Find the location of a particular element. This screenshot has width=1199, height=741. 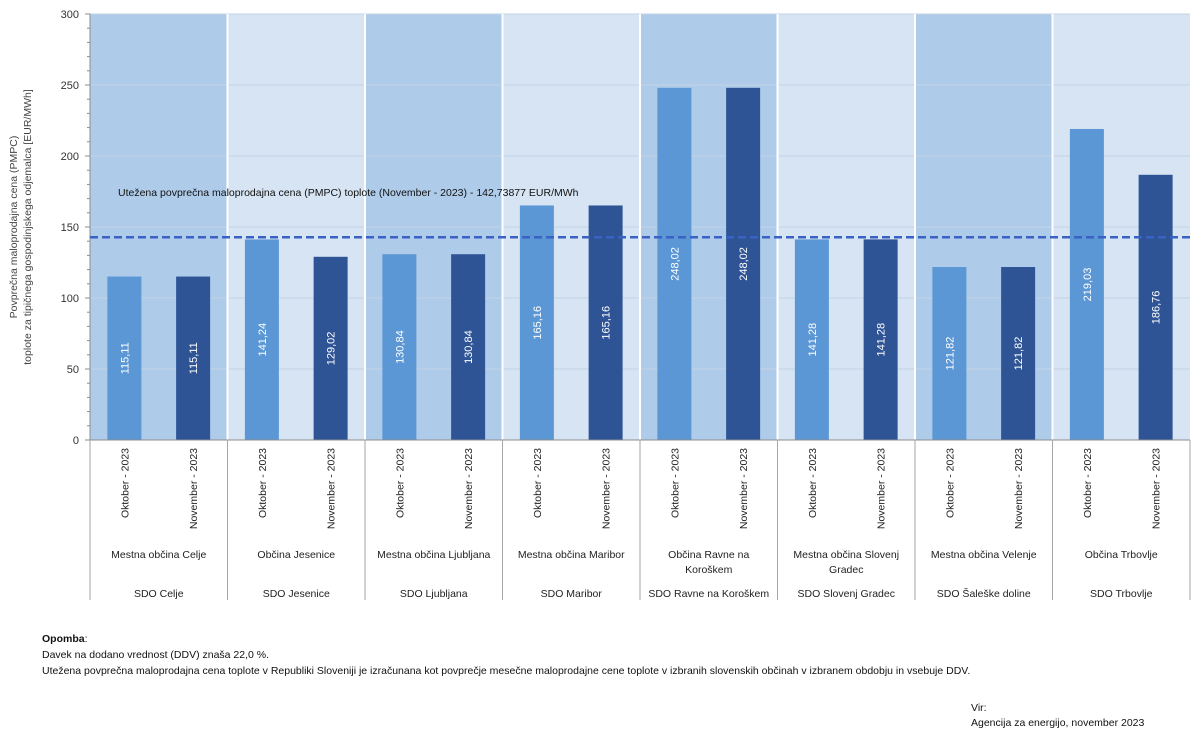

y-axis-title-line1: Povprečna maloprodajna cena (PMPC) is located at coordinates (14, 227).